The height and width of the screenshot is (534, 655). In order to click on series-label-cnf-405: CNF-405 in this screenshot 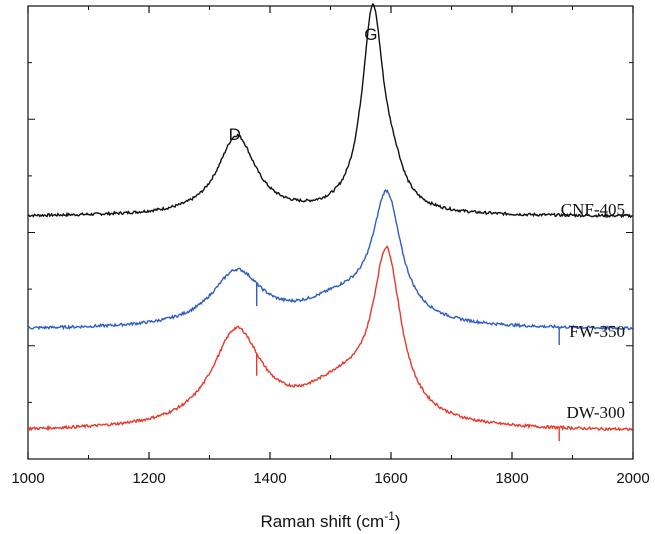, I will do `click(593, 209)`.